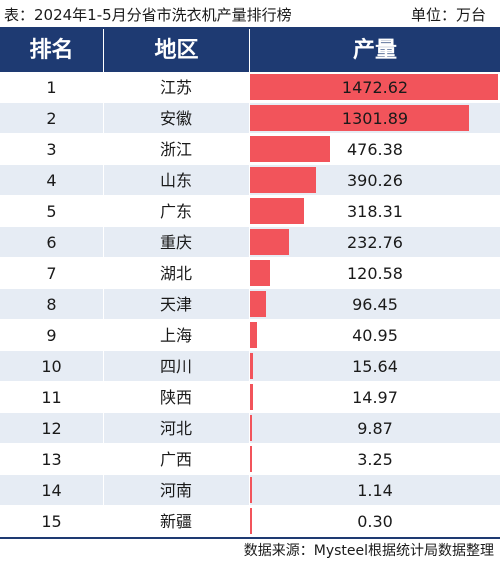  I want to click on region-cell: 四川, so click(175, 366).